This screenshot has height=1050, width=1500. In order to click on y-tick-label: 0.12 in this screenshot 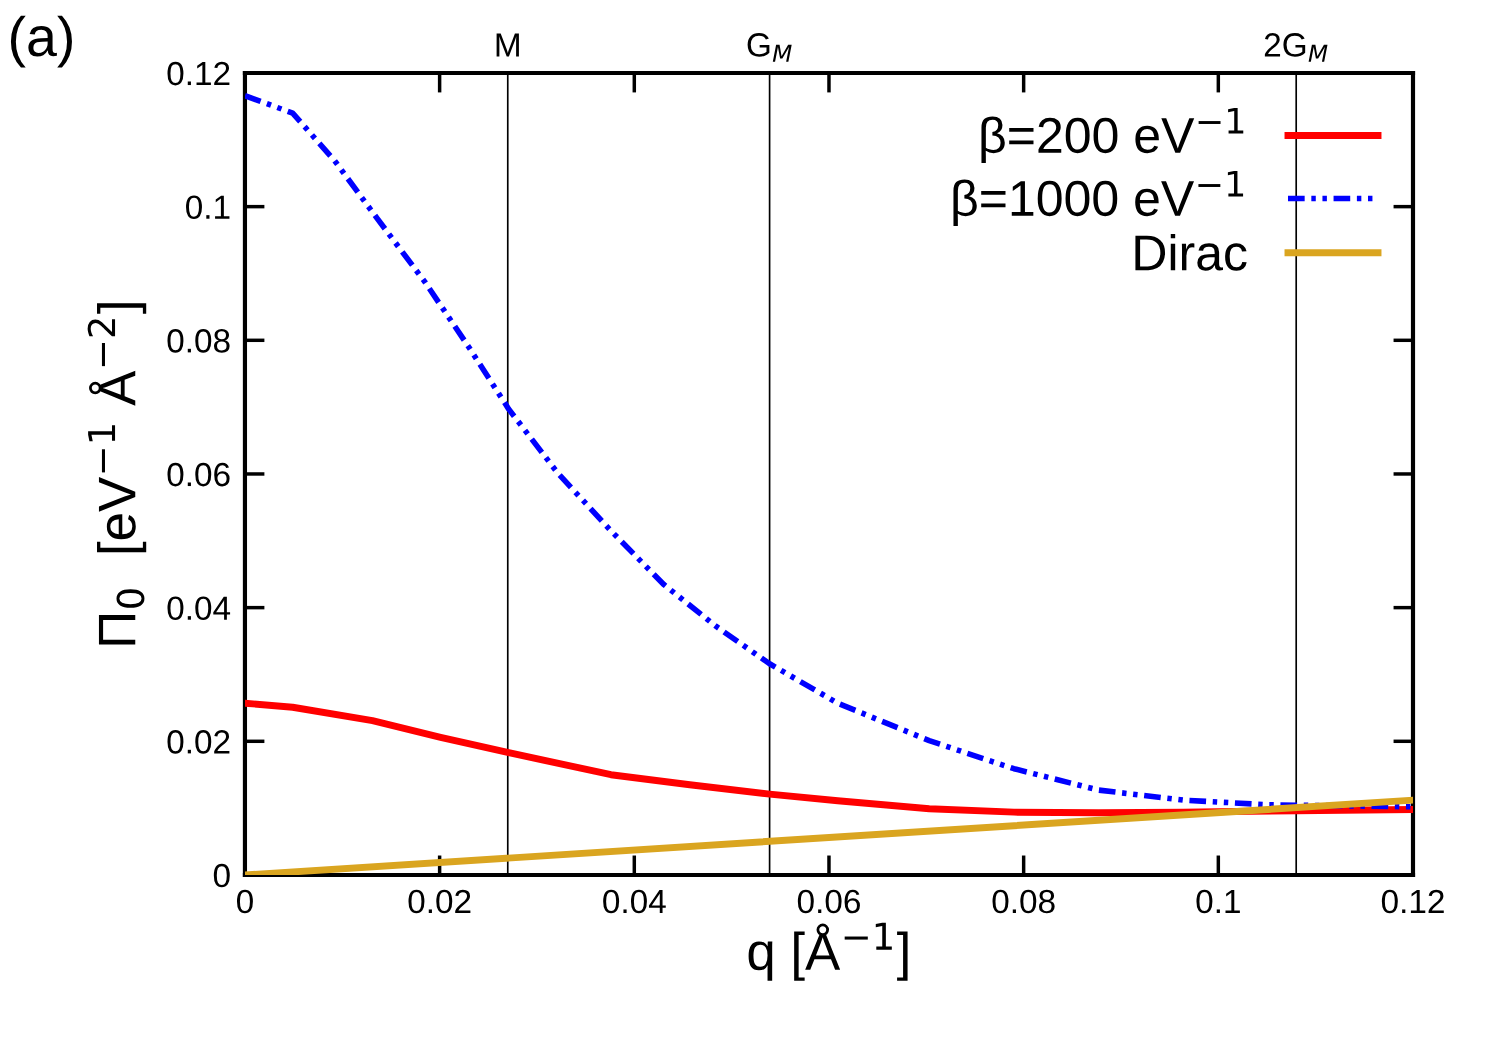, I will do `click(198, 73)`.